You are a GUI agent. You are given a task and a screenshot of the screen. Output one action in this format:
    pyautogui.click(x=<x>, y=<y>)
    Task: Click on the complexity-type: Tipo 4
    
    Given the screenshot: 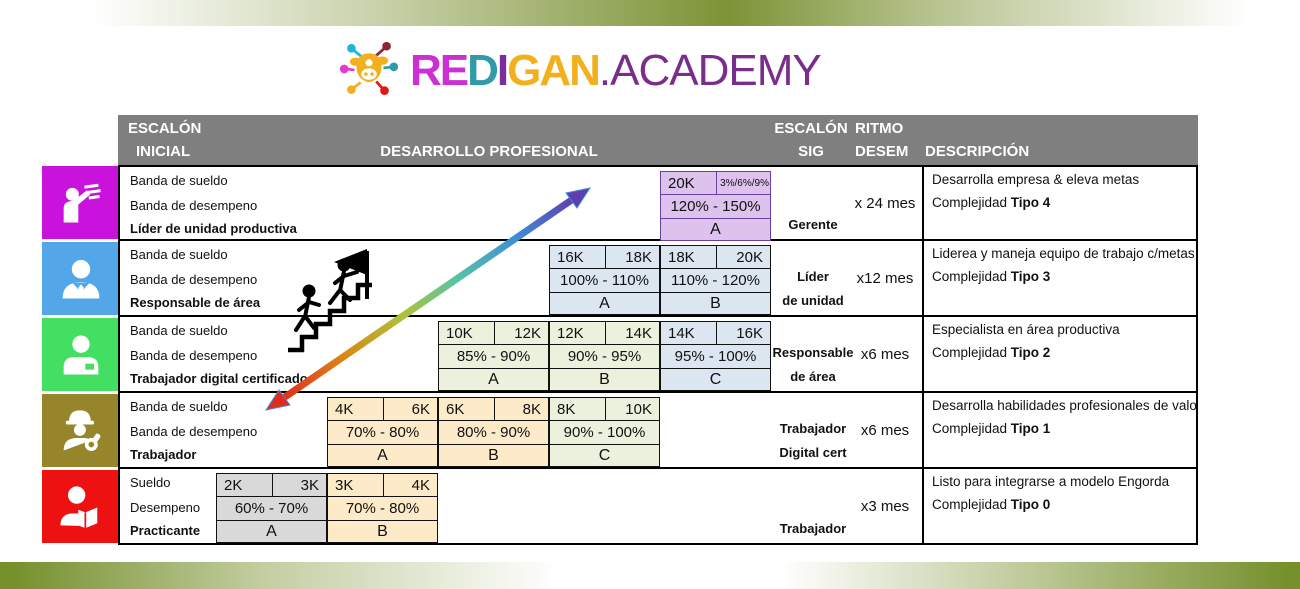 What is the action you would take?
    pyautogui.click(x=1030, y=202)
    